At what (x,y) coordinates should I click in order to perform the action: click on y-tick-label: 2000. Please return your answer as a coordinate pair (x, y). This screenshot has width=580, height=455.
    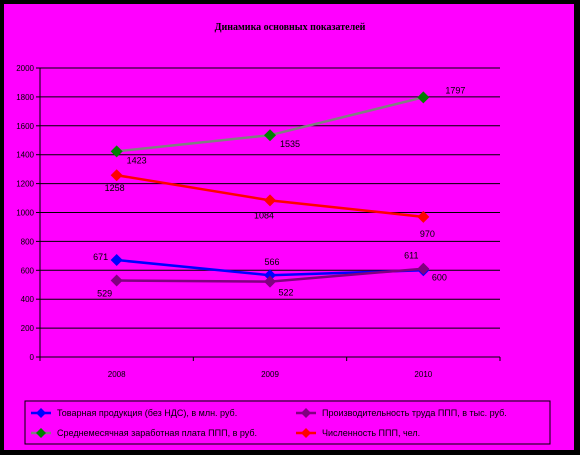
    Looking at the image, I should click on (25, 68).